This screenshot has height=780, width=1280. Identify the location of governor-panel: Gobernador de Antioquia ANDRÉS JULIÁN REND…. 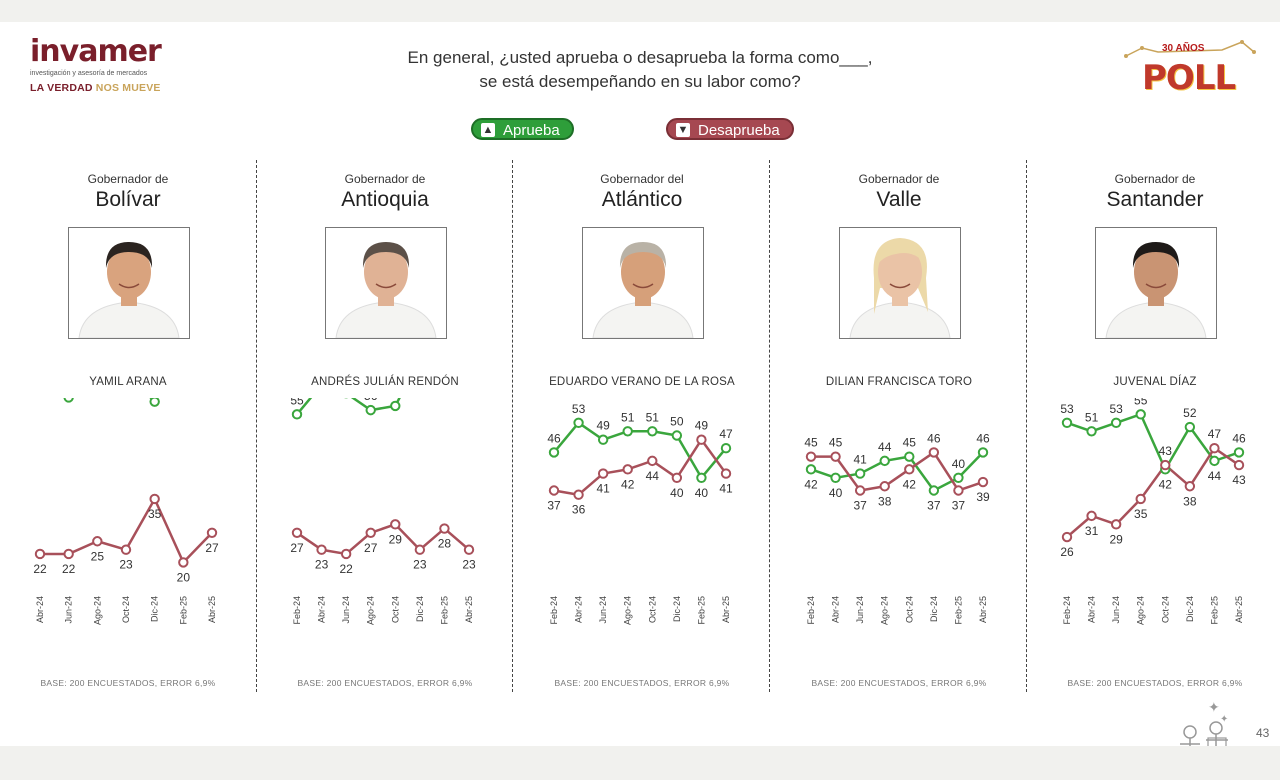
(385, 426).